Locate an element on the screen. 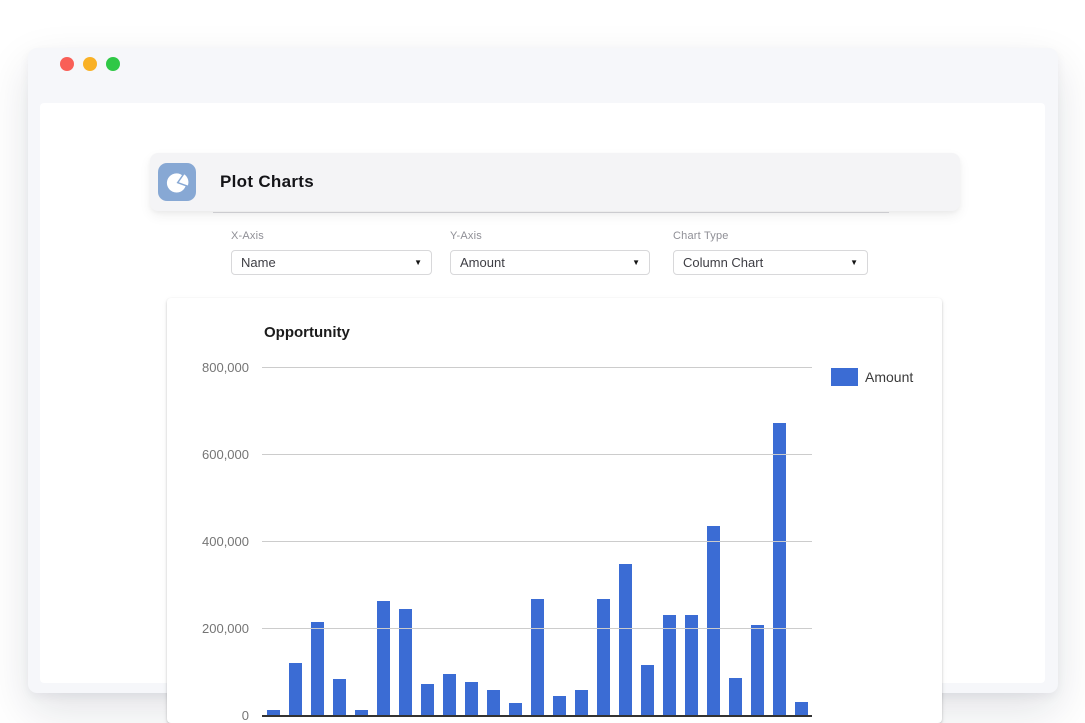 This screenshot has height=723, width=1085. pie-chart-icon is located at coordinates (177, 182).